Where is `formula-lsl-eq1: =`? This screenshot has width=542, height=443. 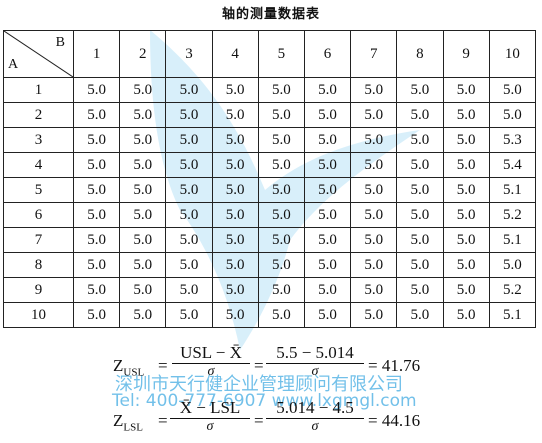
formula-lsl-eq1: = is located at coordinates (163, 420).